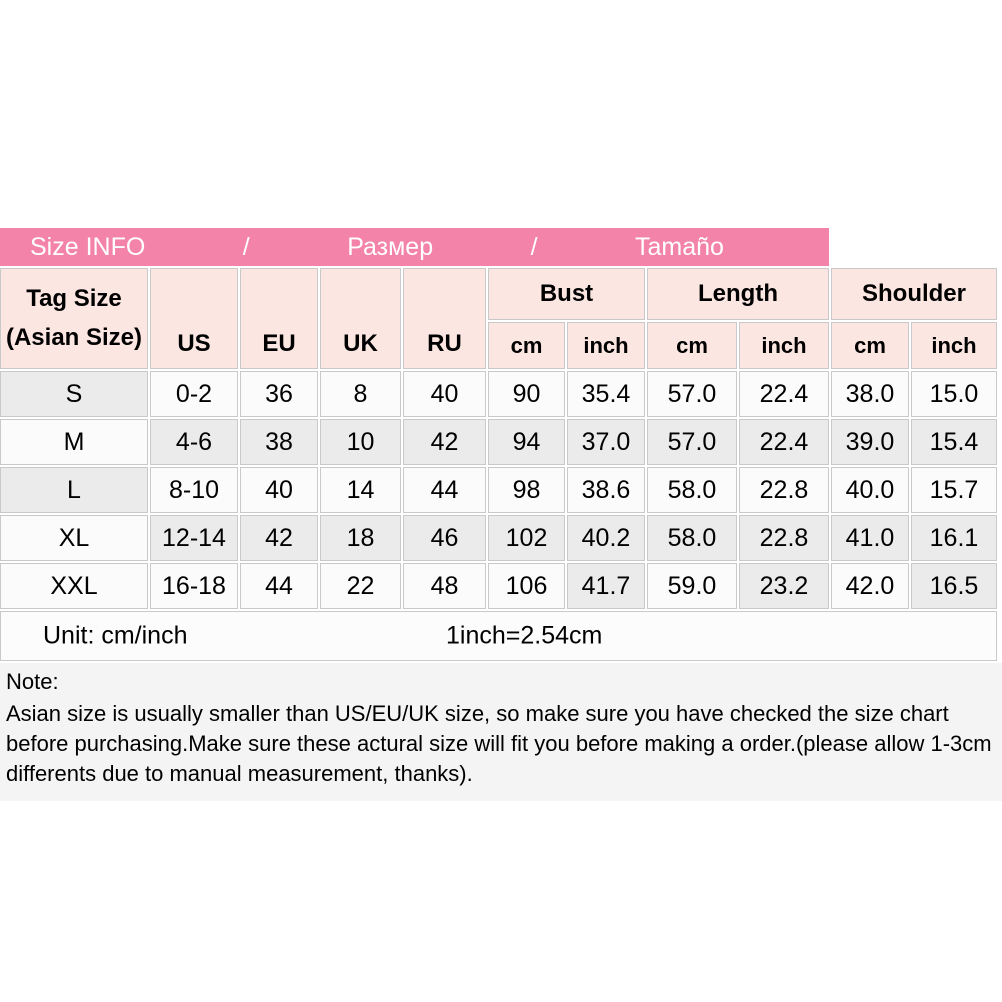 The height and width of the screenshot is (1002, 1002). What do you see at coordinates (954, 490) in the screenshot?
I see `shoulder-inch-cell: 15.7` at bounding box center [954, 490].